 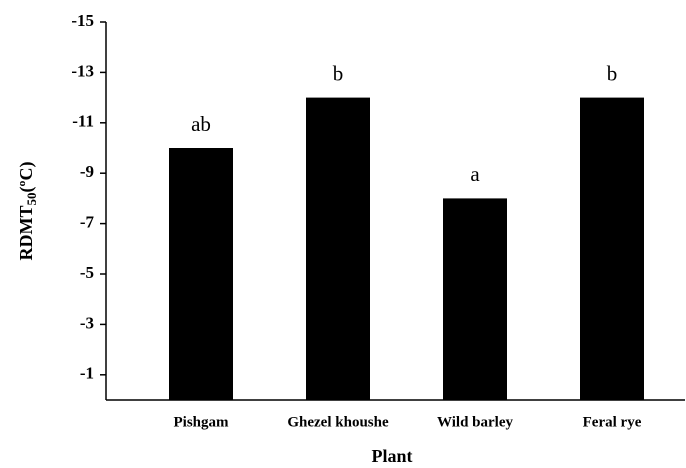 I want to click on x-tick-label: Feral rye, so click(x=612, y=422).